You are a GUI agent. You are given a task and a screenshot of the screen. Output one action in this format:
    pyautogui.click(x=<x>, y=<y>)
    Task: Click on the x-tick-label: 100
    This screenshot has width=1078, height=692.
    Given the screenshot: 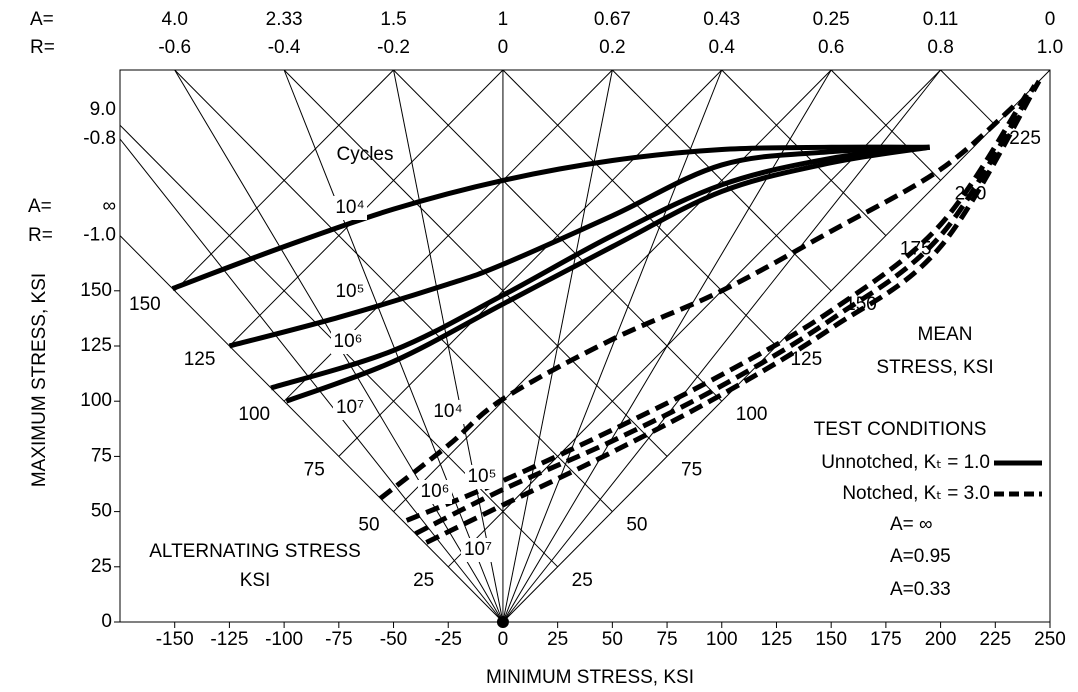 What is the action you would take?
    pyautogui.click(x=722, y=639)
    